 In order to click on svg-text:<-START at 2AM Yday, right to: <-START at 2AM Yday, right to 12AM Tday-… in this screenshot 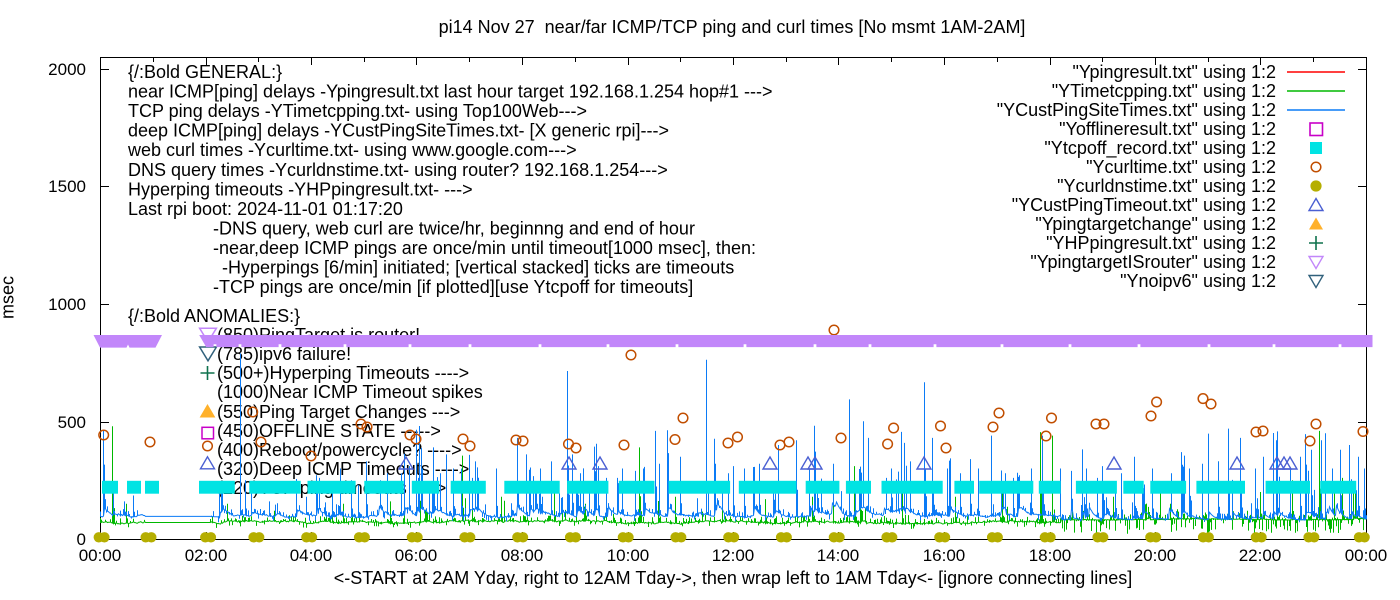, I will do `click(733, 578)`.